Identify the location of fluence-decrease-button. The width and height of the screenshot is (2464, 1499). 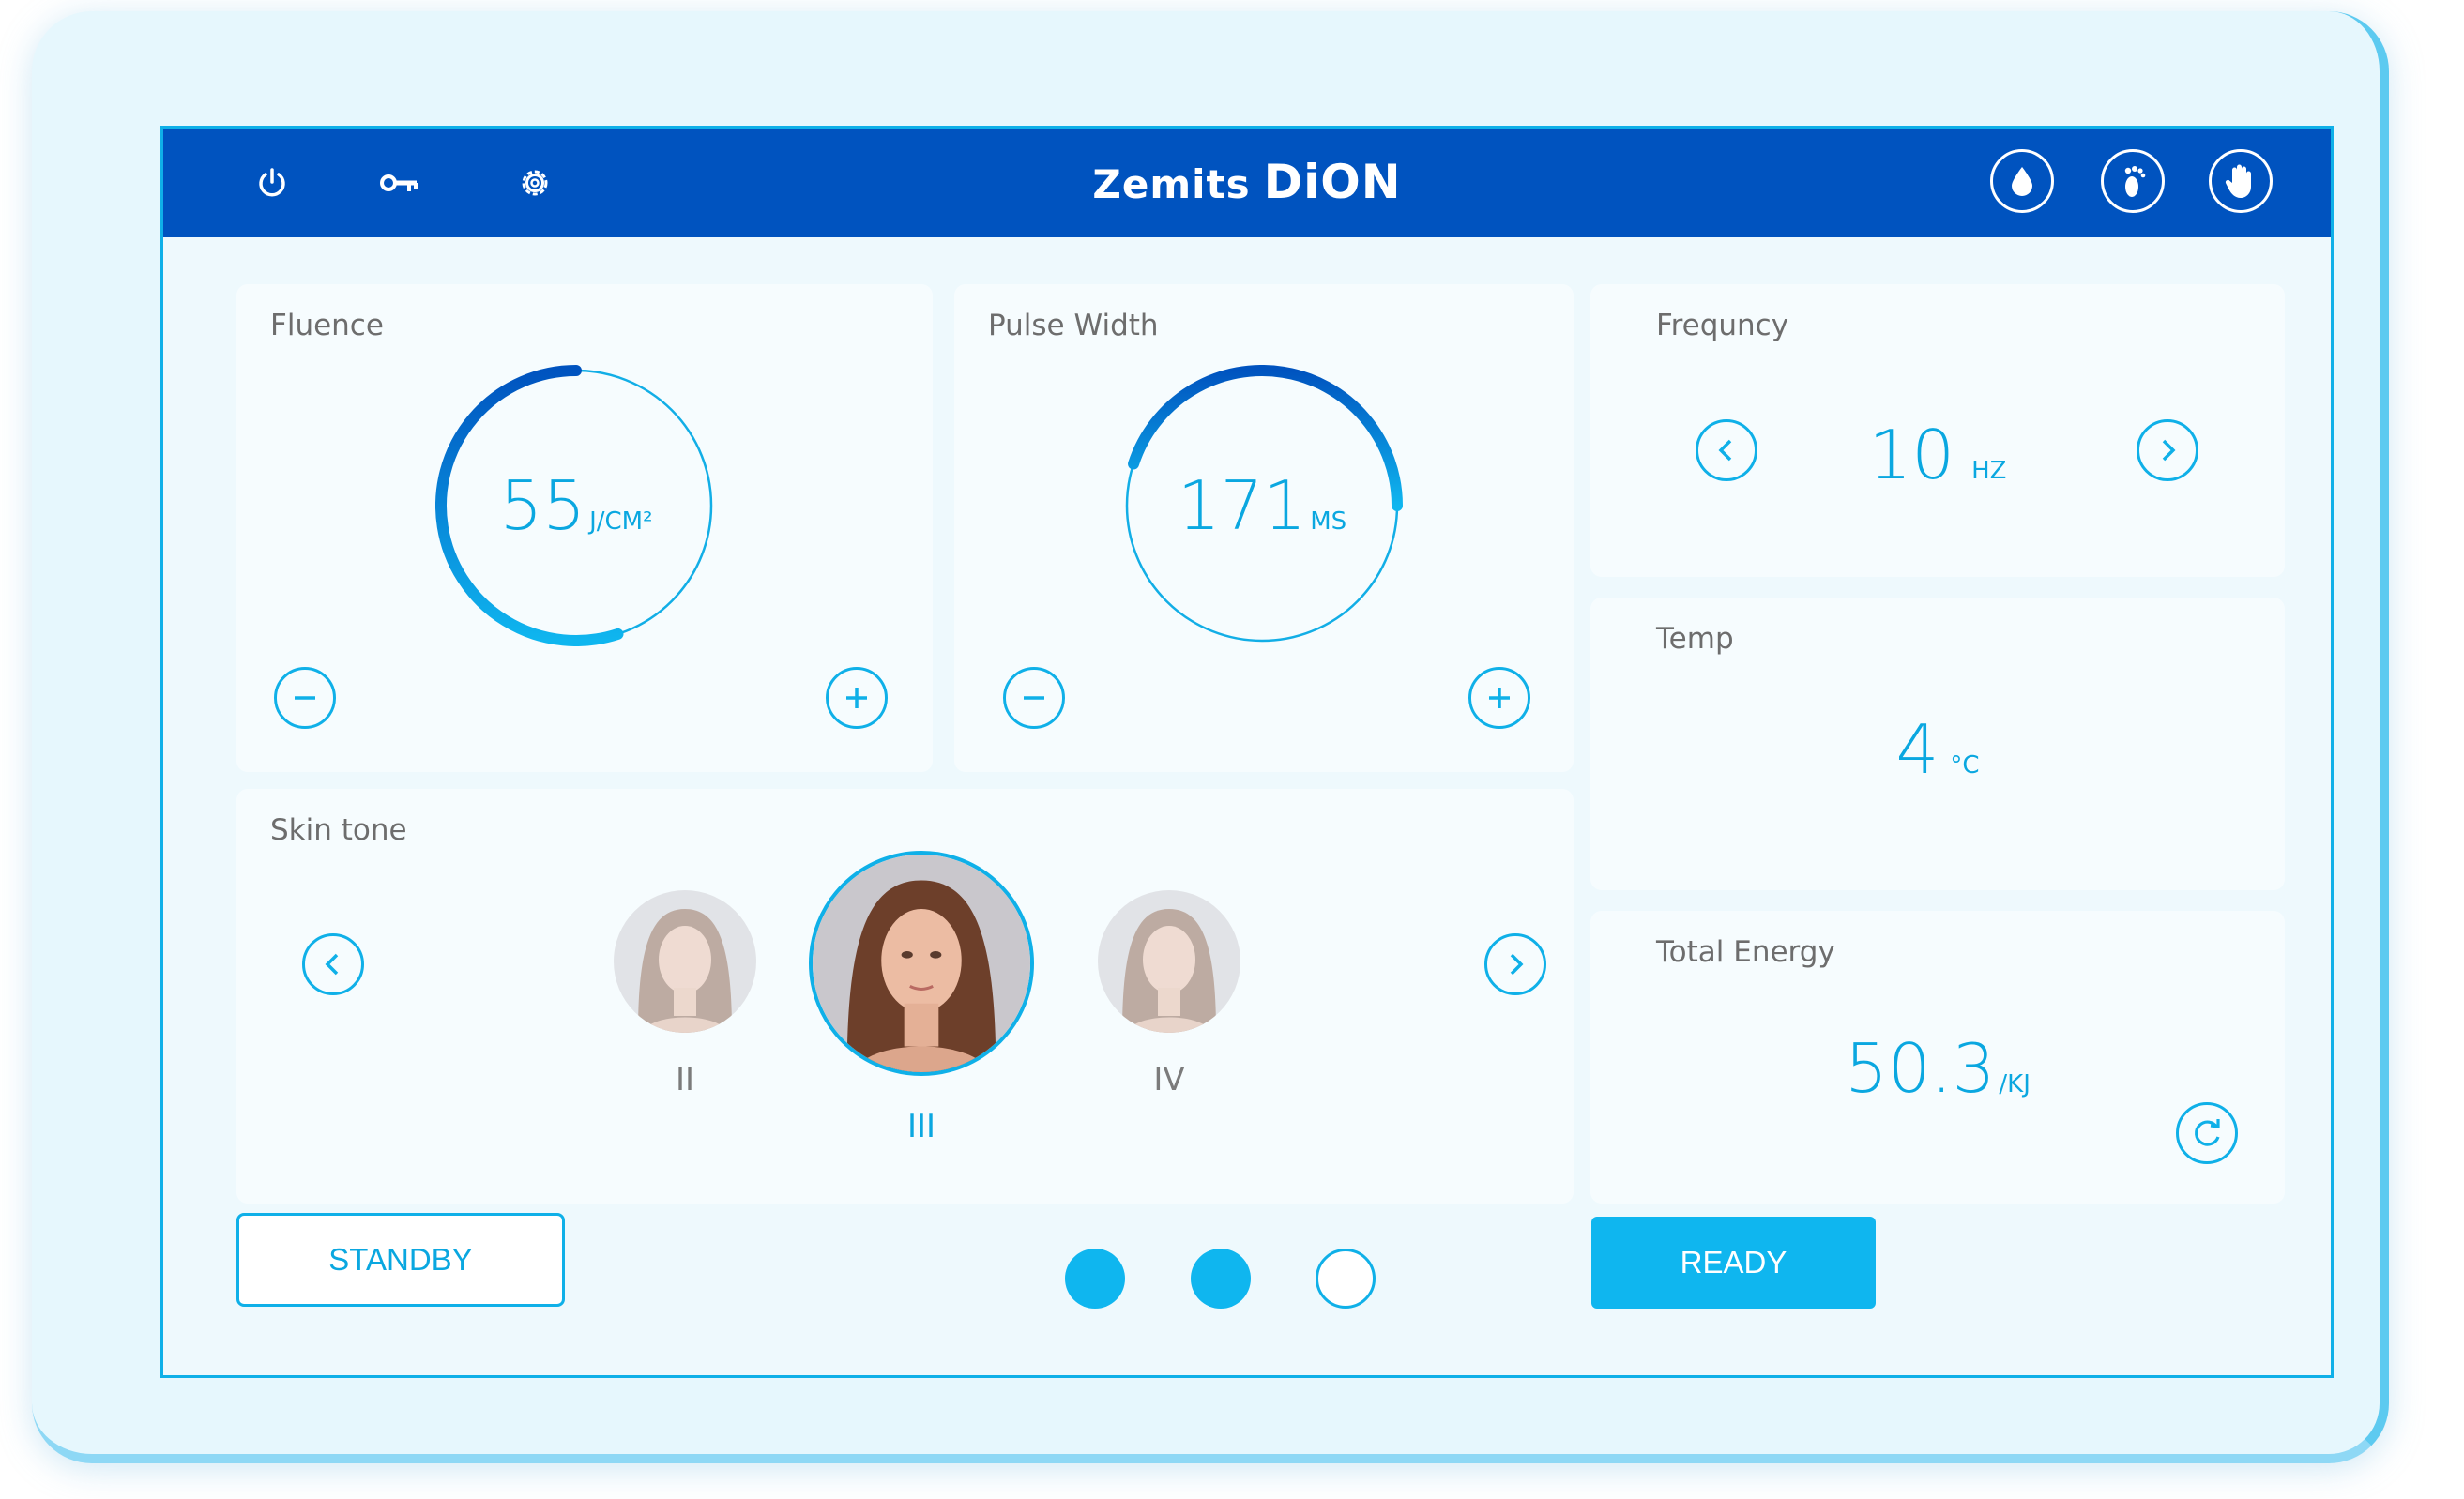
(305, 698).